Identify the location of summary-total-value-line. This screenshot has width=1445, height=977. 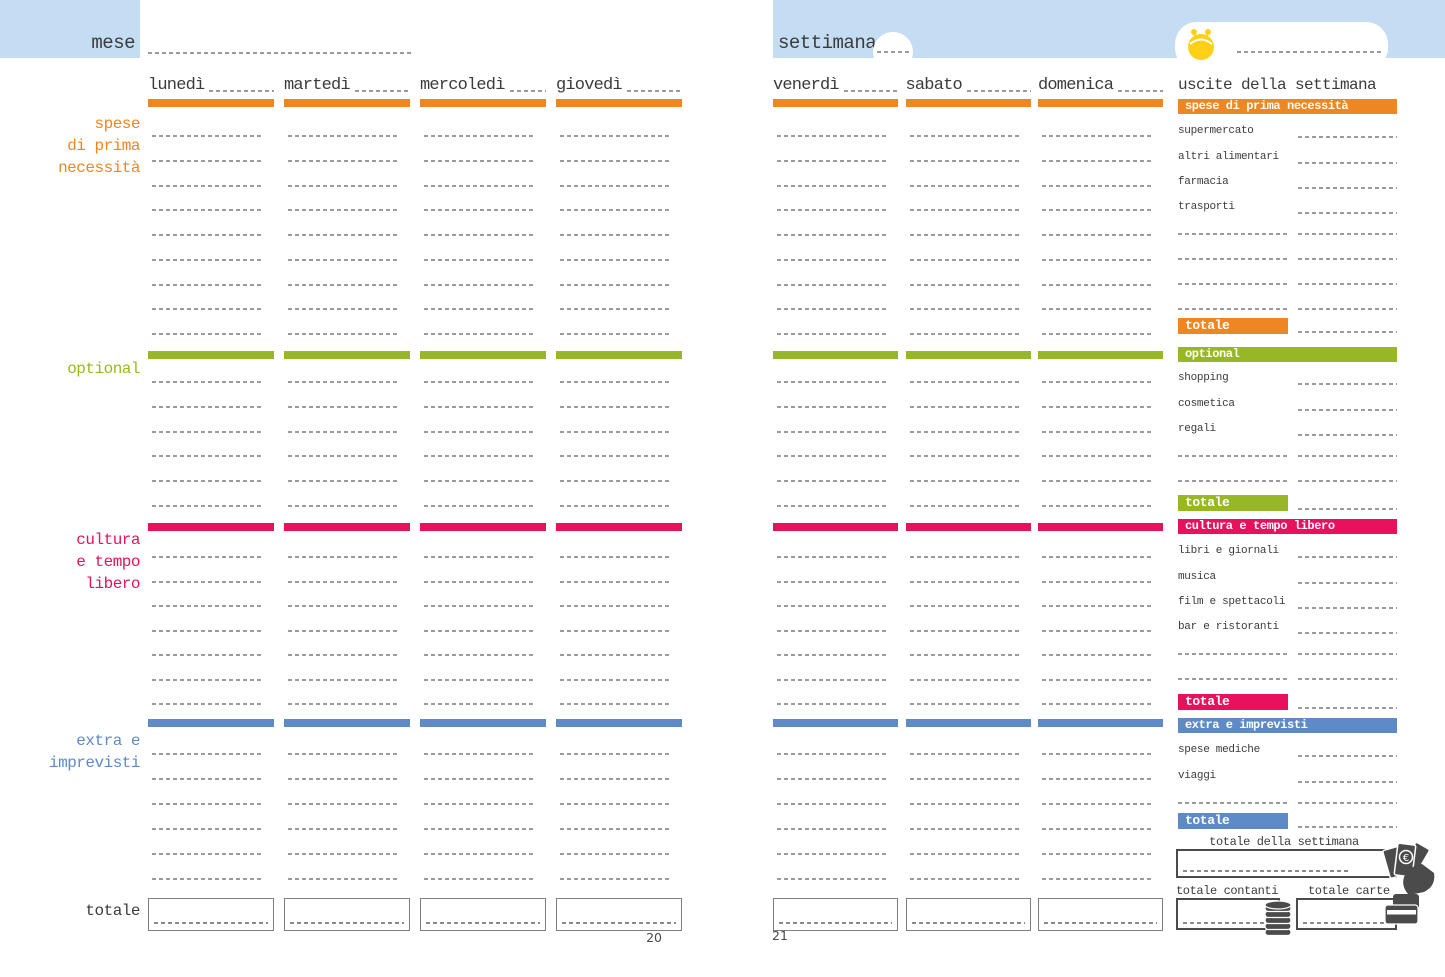
(1347, 708).